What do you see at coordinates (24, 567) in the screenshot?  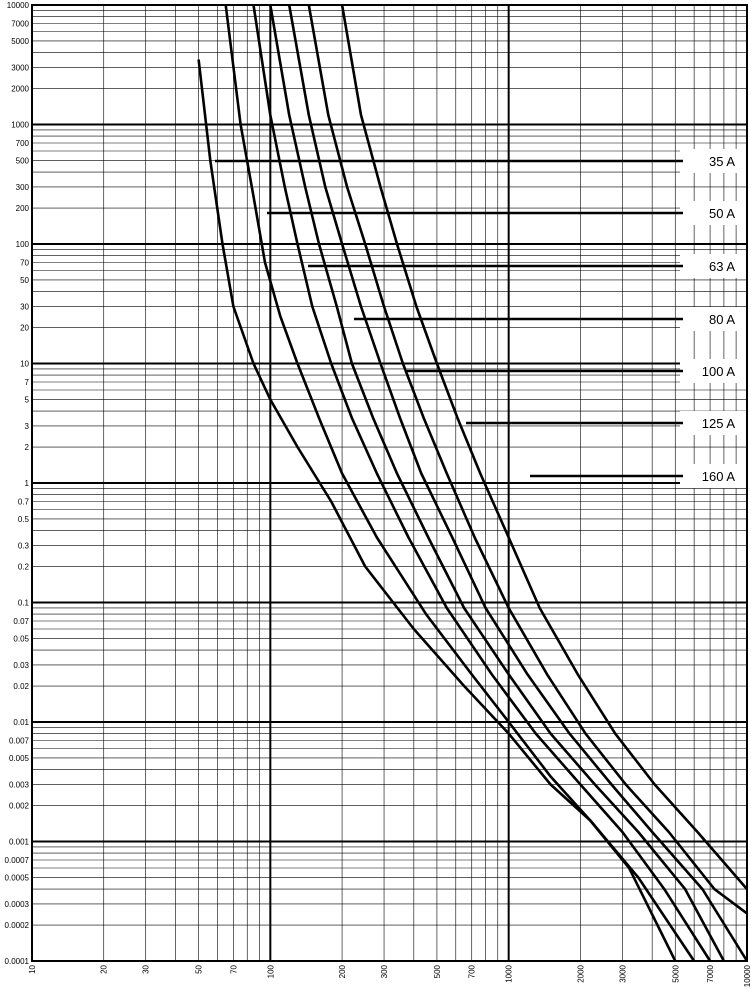 I see `y-tick-label: 0.2` at bounding box center [24, 567].